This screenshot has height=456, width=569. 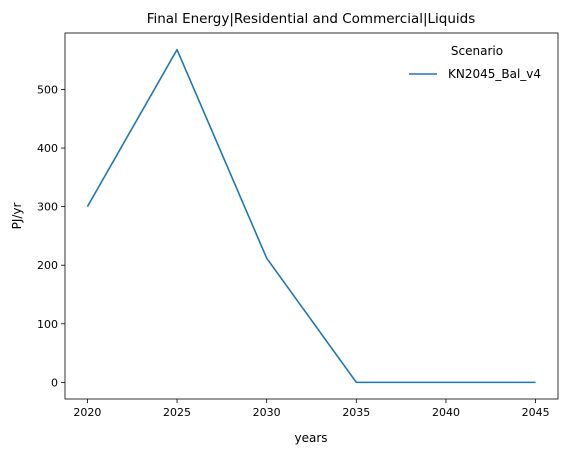 I want to click on y-tick-label: 100, so click(x=47, y=324).